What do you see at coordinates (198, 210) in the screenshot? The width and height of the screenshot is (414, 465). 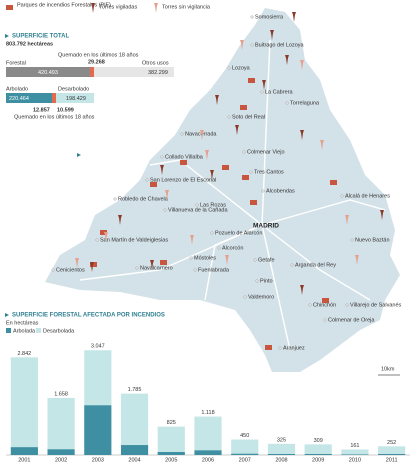 I see `town-label: Villanueva de la Cañada` at bounding box center [198, 210].